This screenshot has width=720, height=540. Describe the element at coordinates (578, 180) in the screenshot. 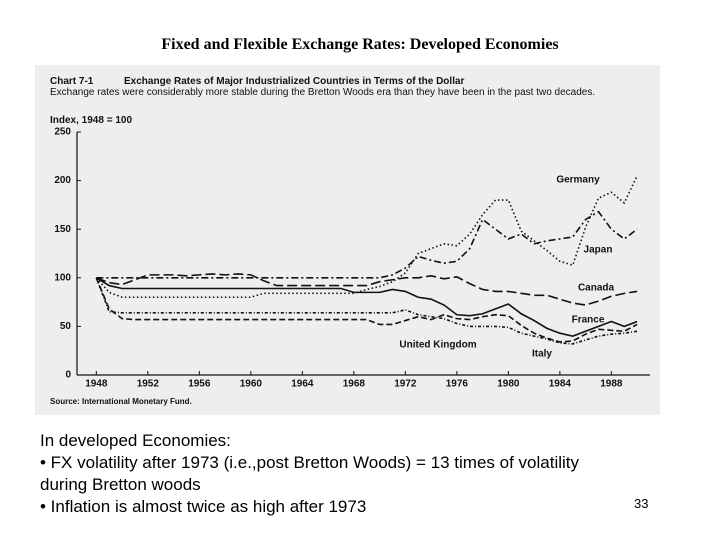

I see `series-label: Germany` at that location.